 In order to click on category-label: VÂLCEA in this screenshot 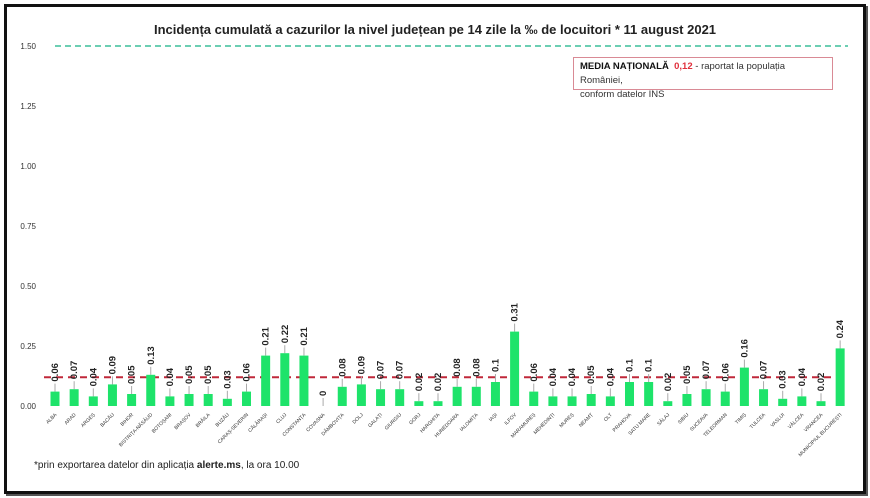, I will do `click(795, 420)`.